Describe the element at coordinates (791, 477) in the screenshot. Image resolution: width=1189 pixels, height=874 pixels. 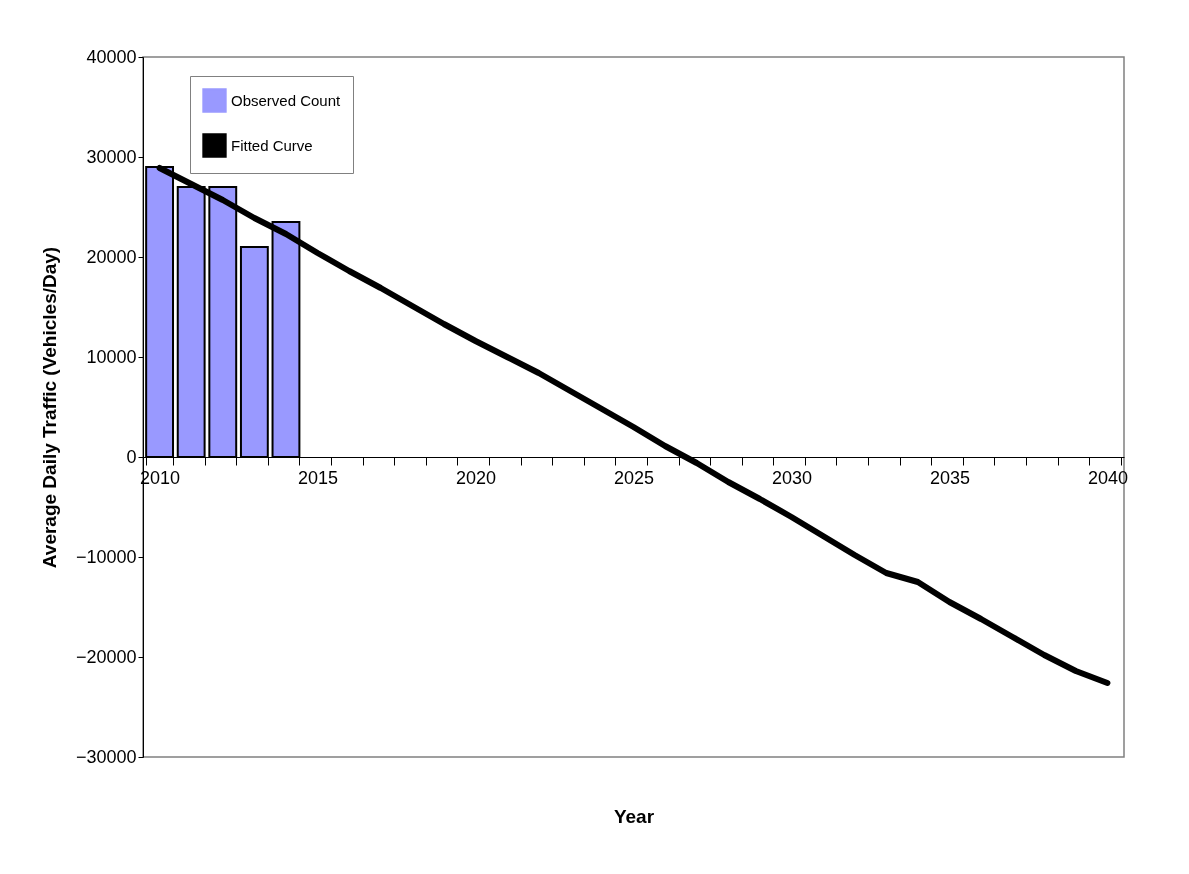
I see `x-tick-label: 2030` at that location.